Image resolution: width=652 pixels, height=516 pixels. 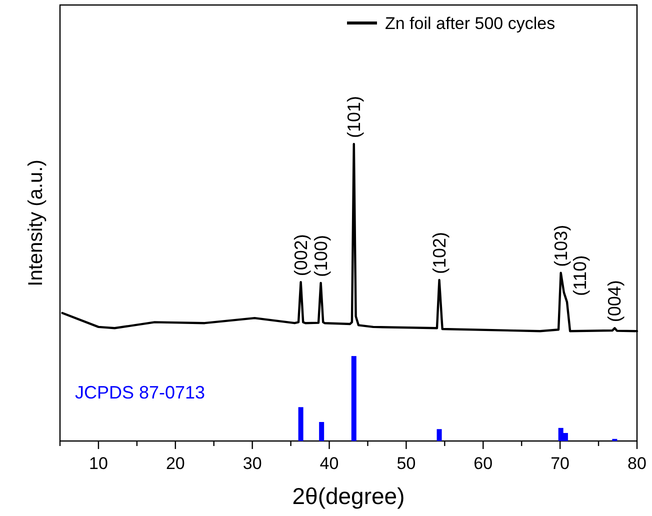 I want to click on x-tick-label: 50, so click(x=406, y=463).